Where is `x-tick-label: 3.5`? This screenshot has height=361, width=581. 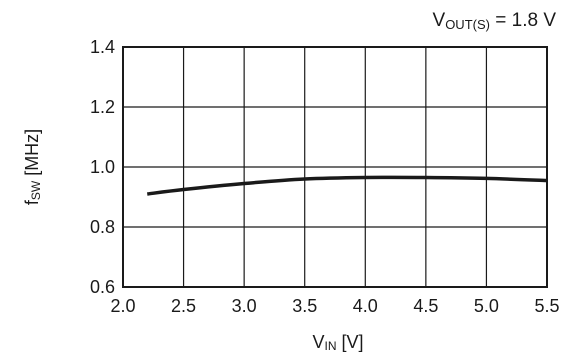 x-tick-label: 3.5 is located at coordinates (304, 306).